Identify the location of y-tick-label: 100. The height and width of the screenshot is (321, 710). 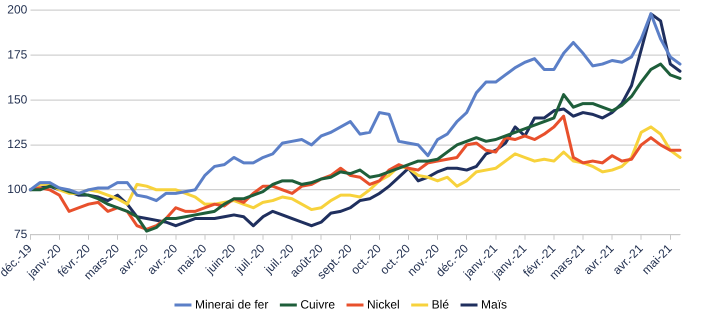
(17, 189).